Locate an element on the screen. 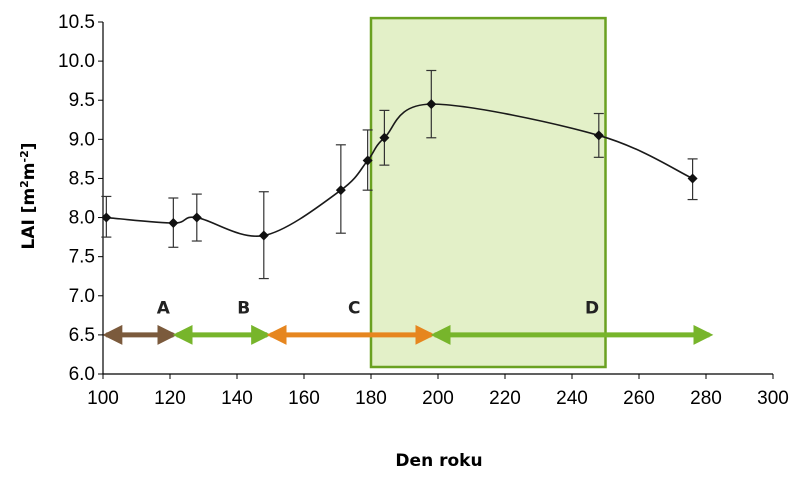 The width and height of the screenshot is (801, 477). y-axis-title: LAI [m2m-2] is located at coordinates (29, 195).